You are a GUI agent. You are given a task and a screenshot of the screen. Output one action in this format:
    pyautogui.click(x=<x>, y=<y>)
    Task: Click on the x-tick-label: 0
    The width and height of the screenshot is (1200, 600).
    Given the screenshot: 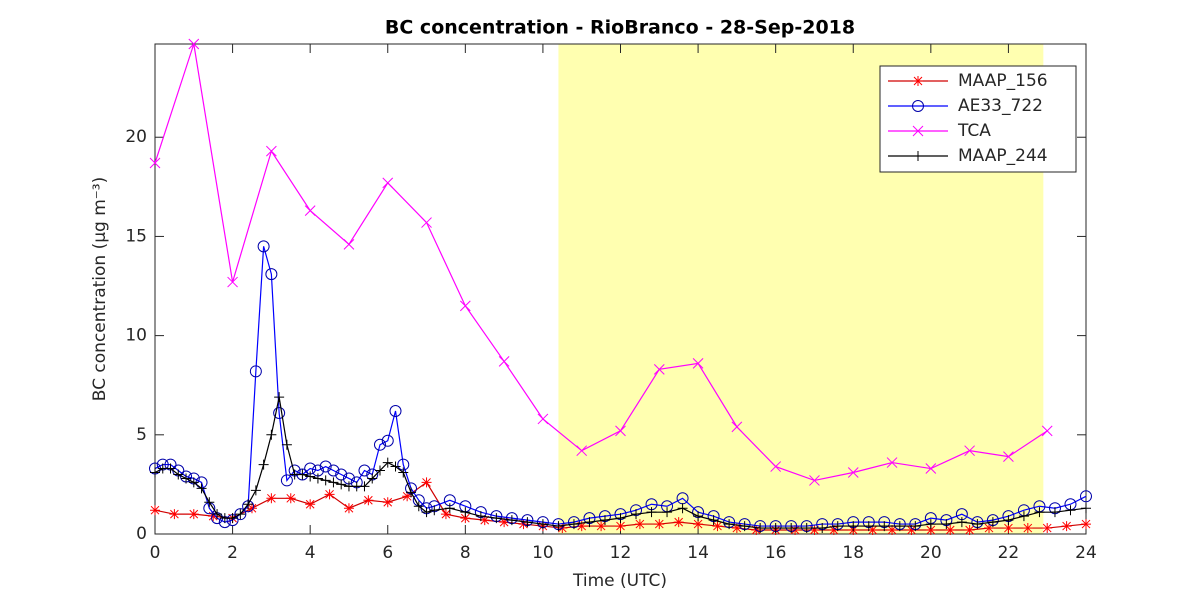 What is the action you would take?
    pyautogui.click(x=155, y=553)
    